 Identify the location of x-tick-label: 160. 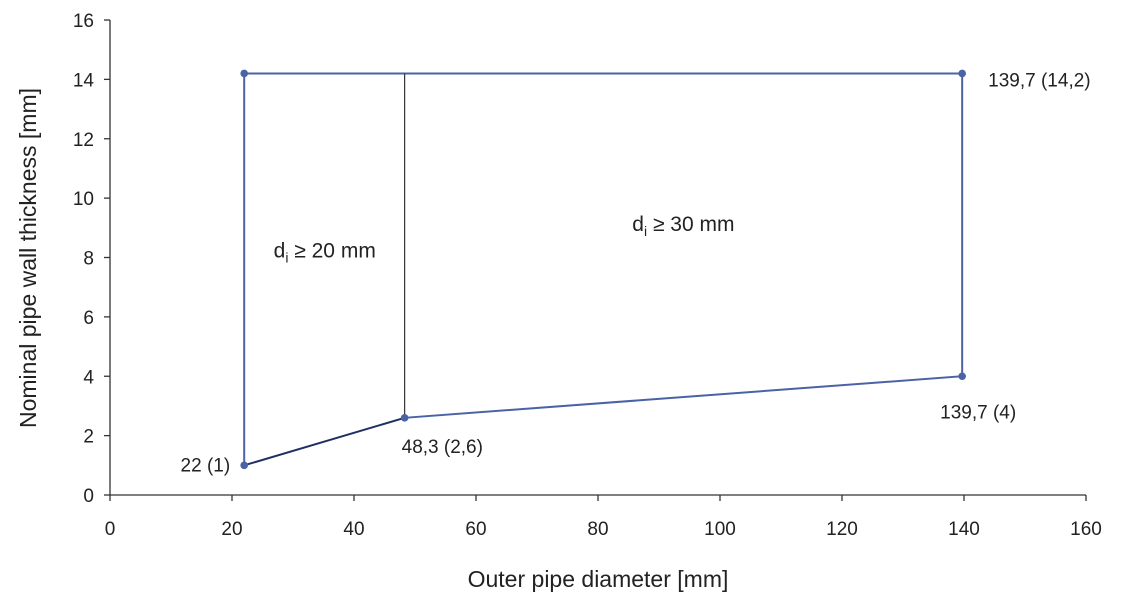
(1086, 529).